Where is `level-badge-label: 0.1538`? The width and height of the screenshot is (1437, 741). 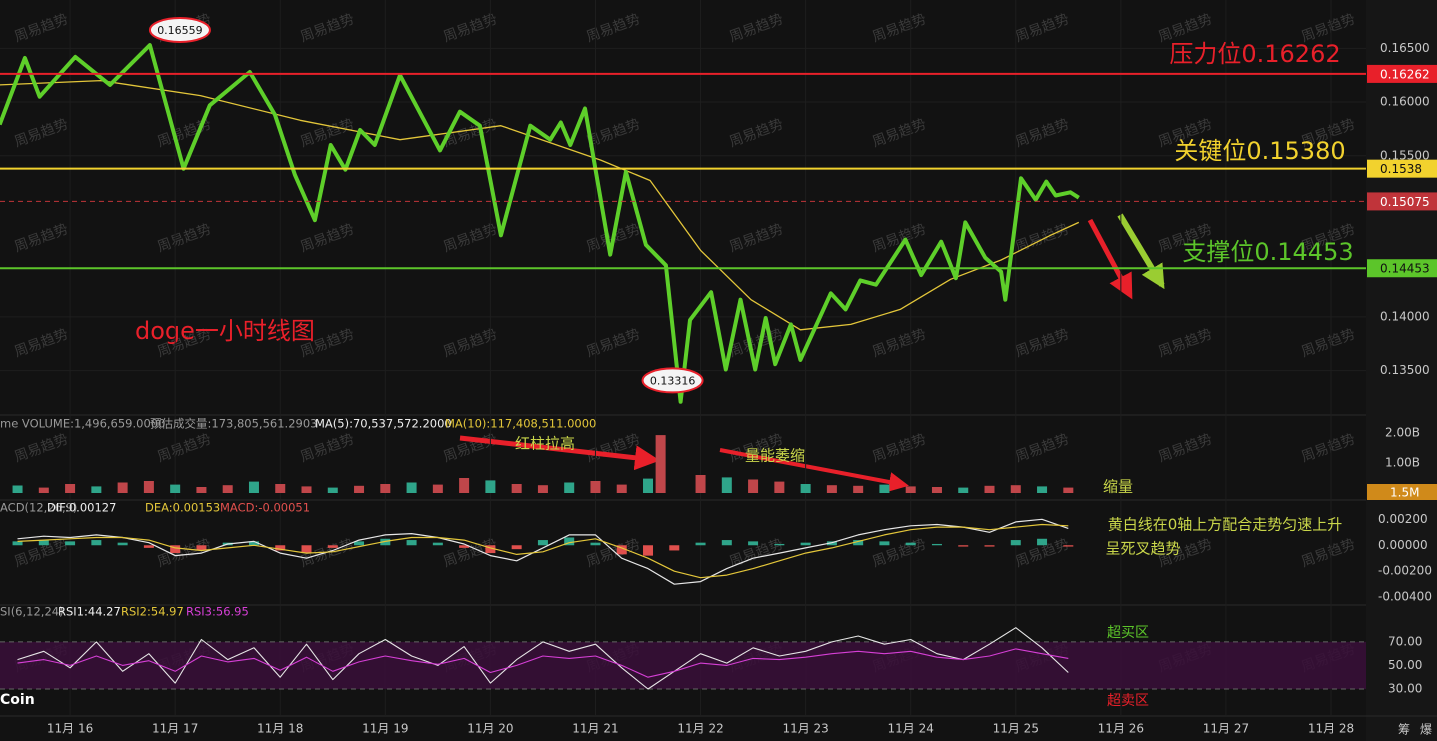
level-badge-label: 0.1538 is located at coordinates (1401, 169).